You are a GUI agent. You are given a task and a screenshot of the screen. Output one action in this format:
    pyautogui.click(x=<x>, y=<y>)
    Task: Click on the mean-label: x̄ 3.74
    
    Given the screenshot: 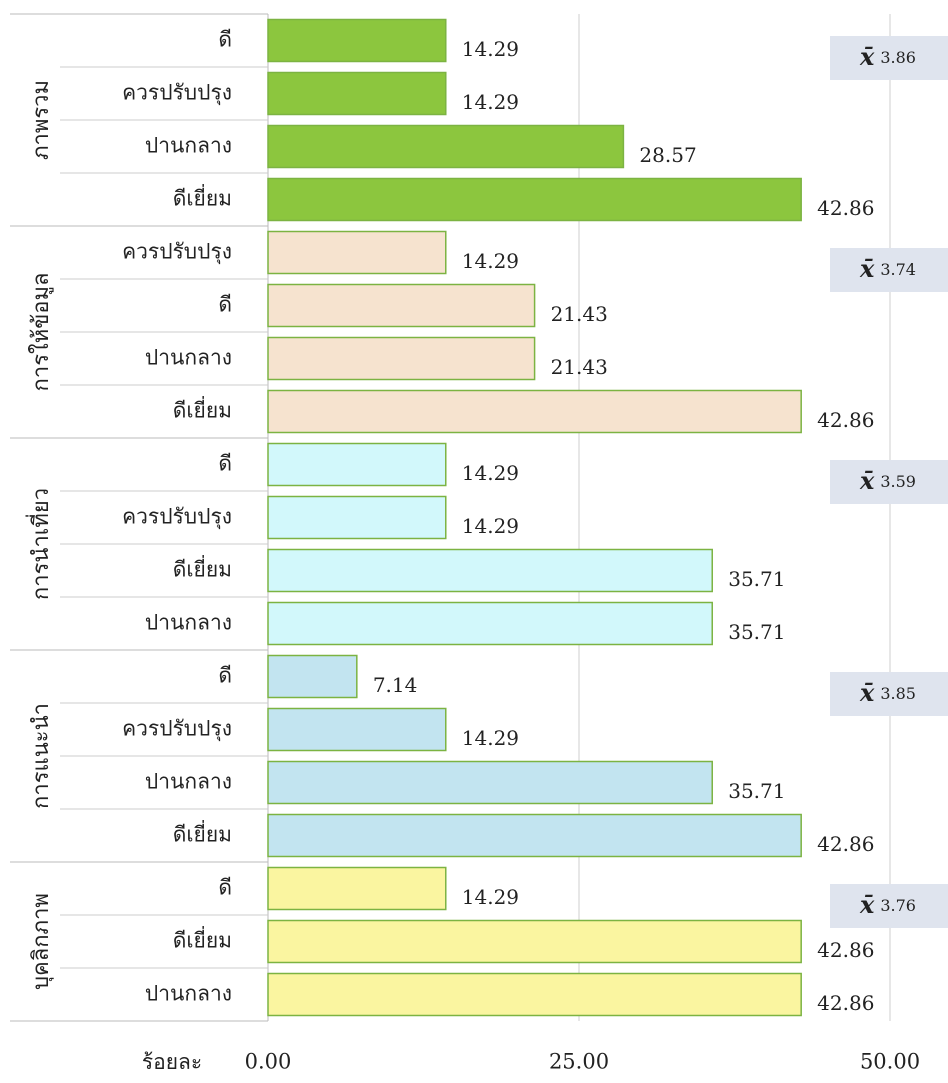 What is the action you would take?
    pyautogui.click(x=887, y=268)
    